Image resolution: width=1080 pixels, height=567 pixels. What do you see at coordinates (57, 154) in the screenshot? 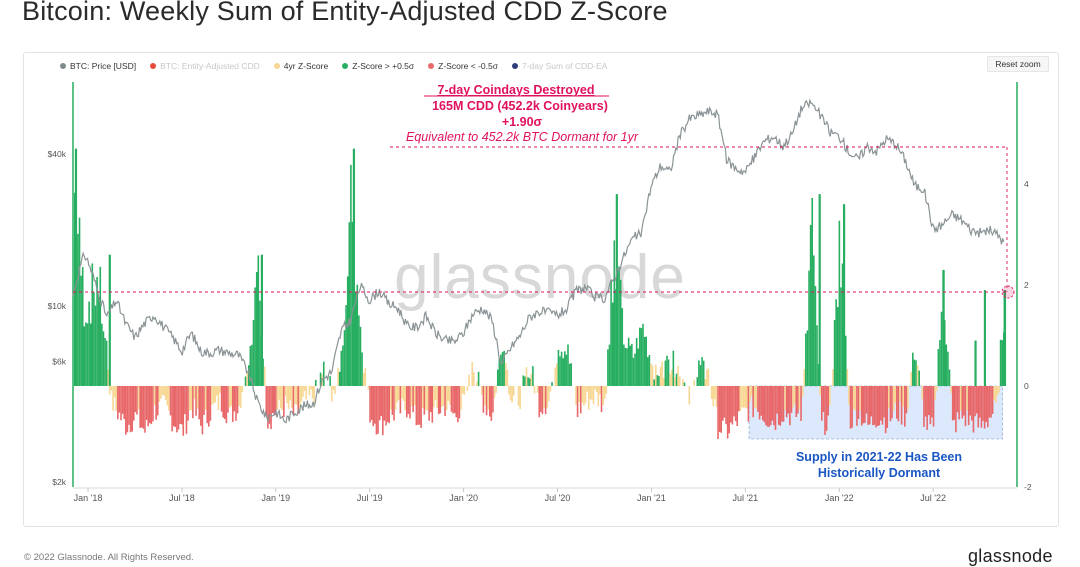
I see `y-left-tick-label: $40k` at bounding box center [57, 154].